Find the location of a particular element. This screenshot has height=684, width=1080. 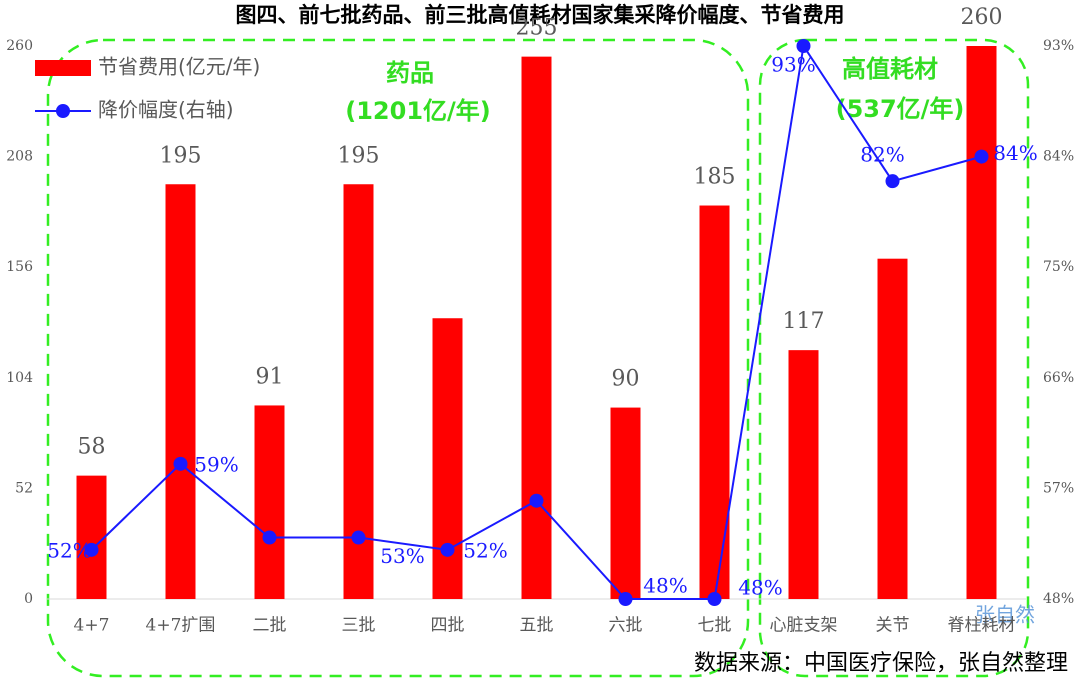

annotation: 高值耗材 is located at coordinates (890, 69).